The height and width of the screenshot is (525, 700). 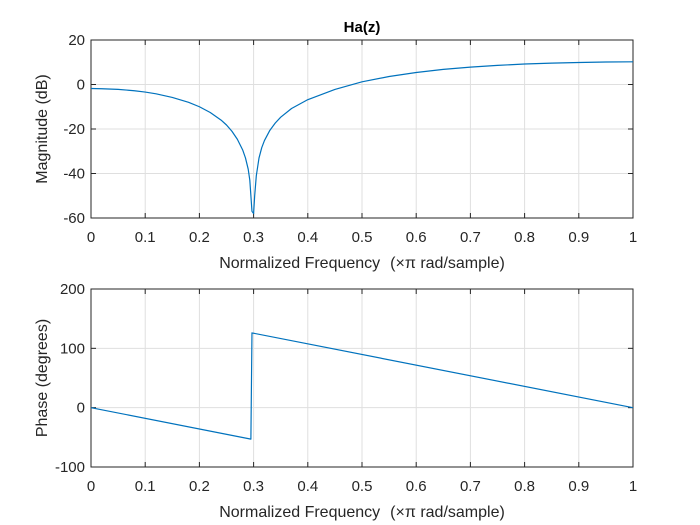 I want to click on y-tick-label: -60, so click(x=74, y=218).